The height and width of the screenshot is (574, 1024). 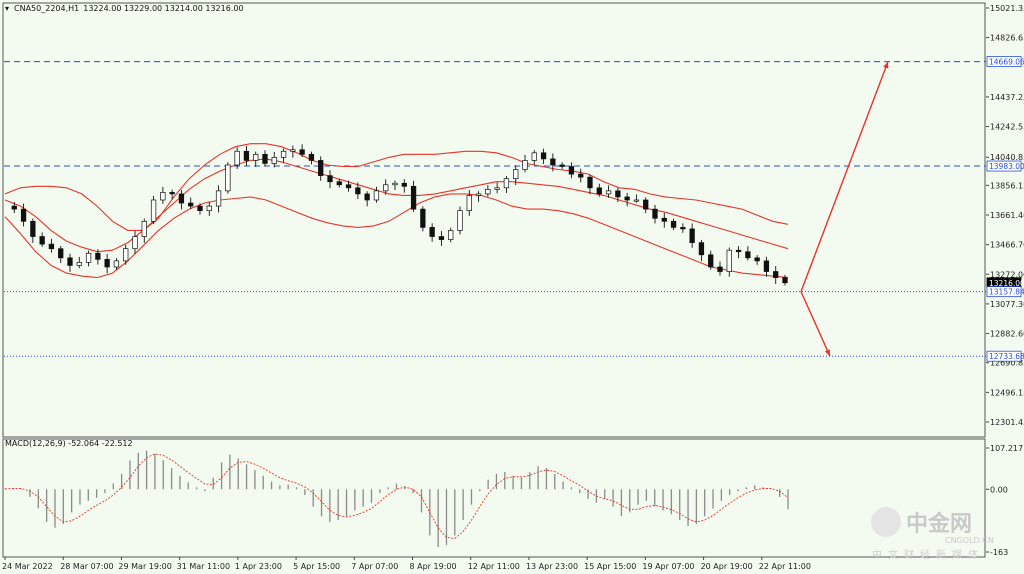 I want to click on price-axis-tick-label: 12496.15, so click(x=1007, y=392).